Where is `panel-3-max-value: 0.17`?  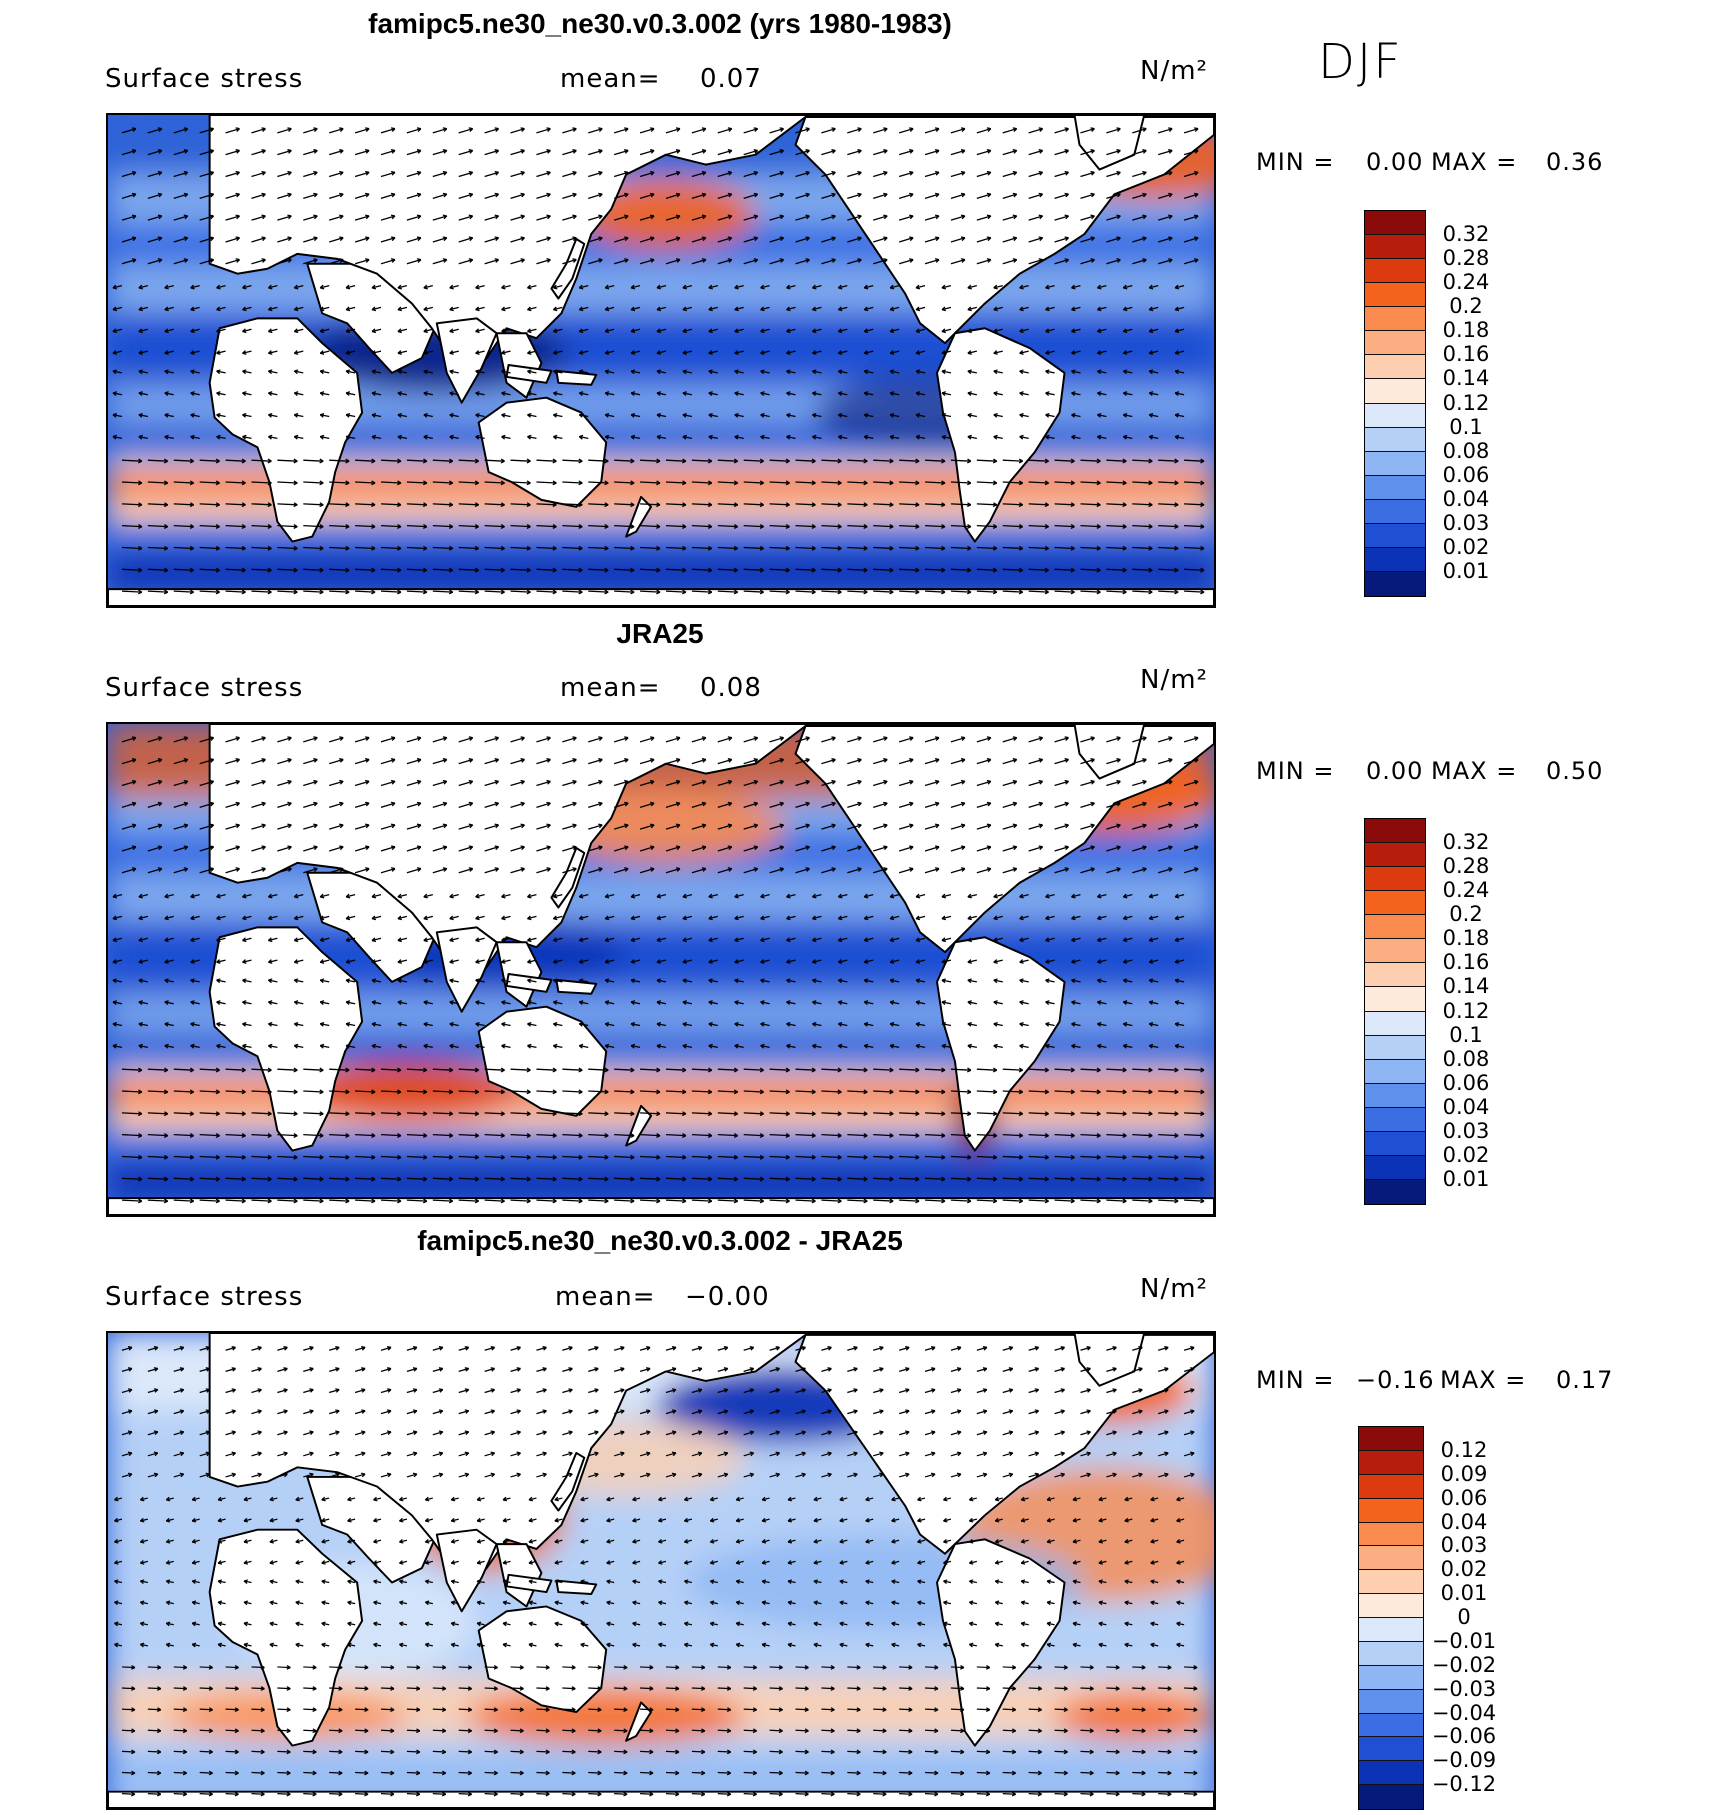
panel-3-max-value: 0.17 is located at coordinates (1585, 1380).